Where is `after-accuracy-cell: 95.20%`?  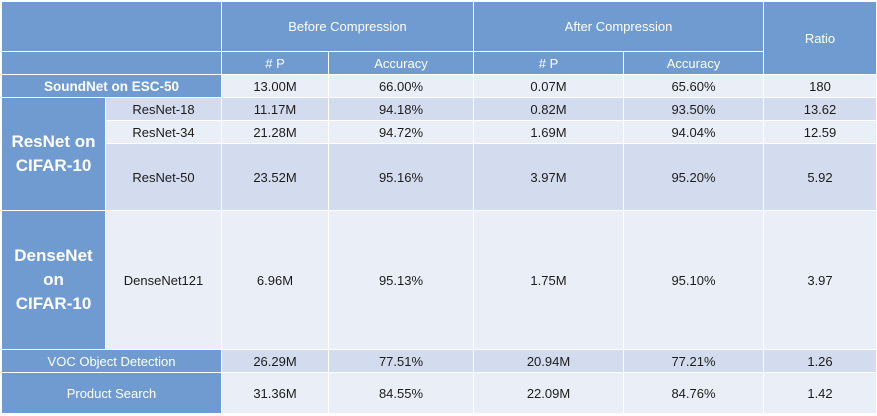
after-accuracy-cell: 95.20% is located at coordinates (693, 177).